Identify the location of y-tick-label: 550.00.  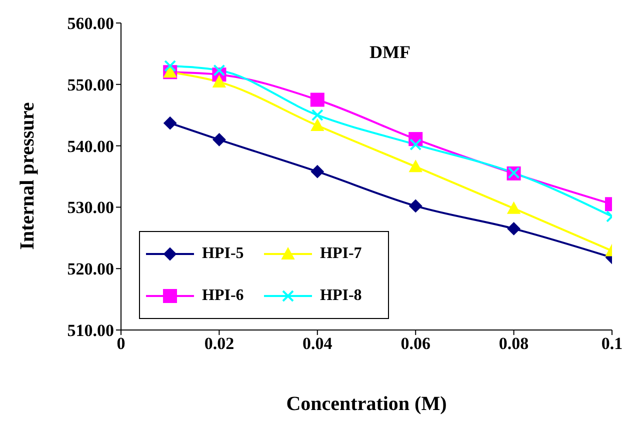
(90, 84).